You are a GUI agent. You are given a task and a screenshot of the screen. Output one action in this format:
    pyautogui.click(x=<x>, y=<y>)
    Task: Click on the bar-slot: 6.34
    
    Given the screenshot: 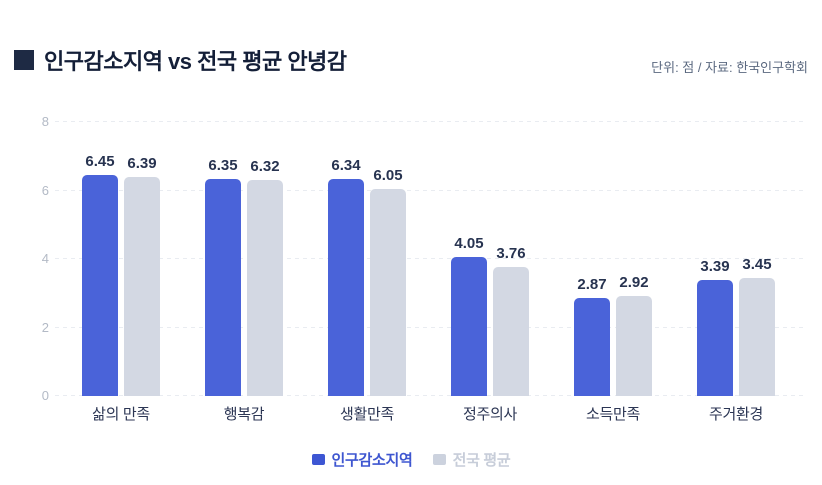 What is the action you would take?
    pyautogui.click(x=346, y=259)
    